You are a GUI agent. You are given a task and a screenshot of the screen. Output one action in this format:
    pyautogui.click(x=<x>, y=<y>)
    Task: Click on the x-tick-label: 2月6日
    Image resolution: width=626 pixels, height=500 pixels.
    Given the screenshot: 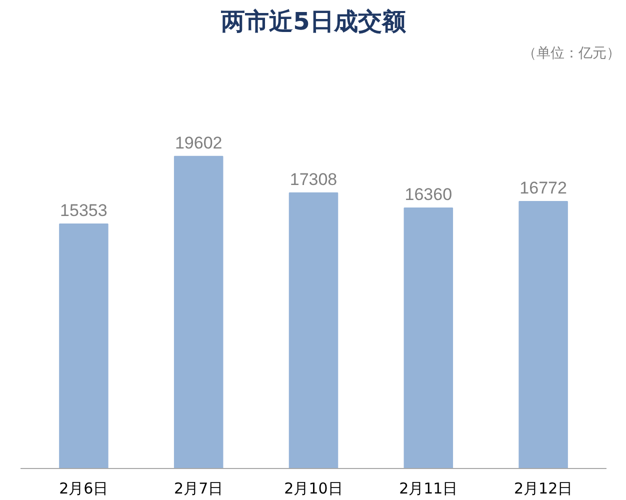 What is the action you would take?
    pyautogui.click(x=83, y=489)
    